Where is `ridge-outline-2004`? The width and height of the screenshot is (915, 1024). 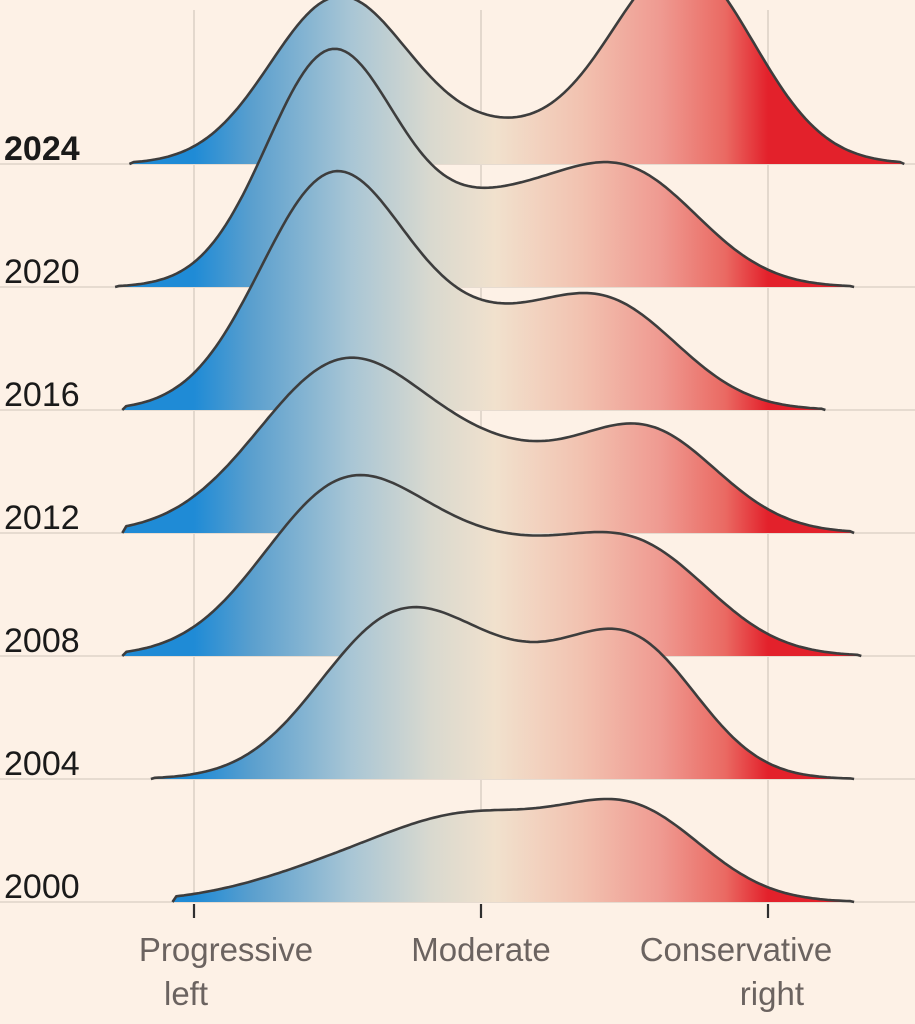 ridge-outline-2004 is located at coordinates (502, 693).